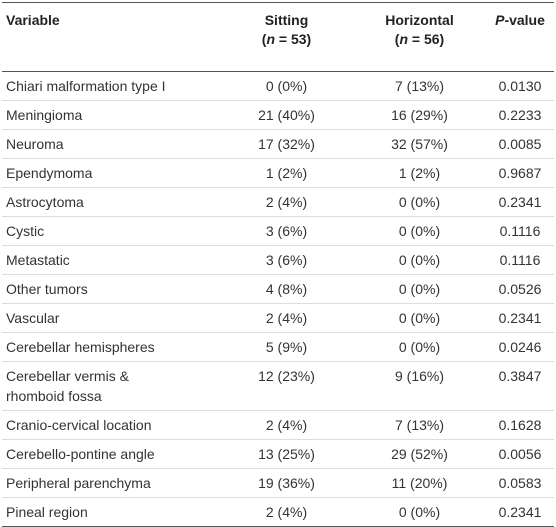  I want to click on header-text: Horizontal, so click(419, 20).